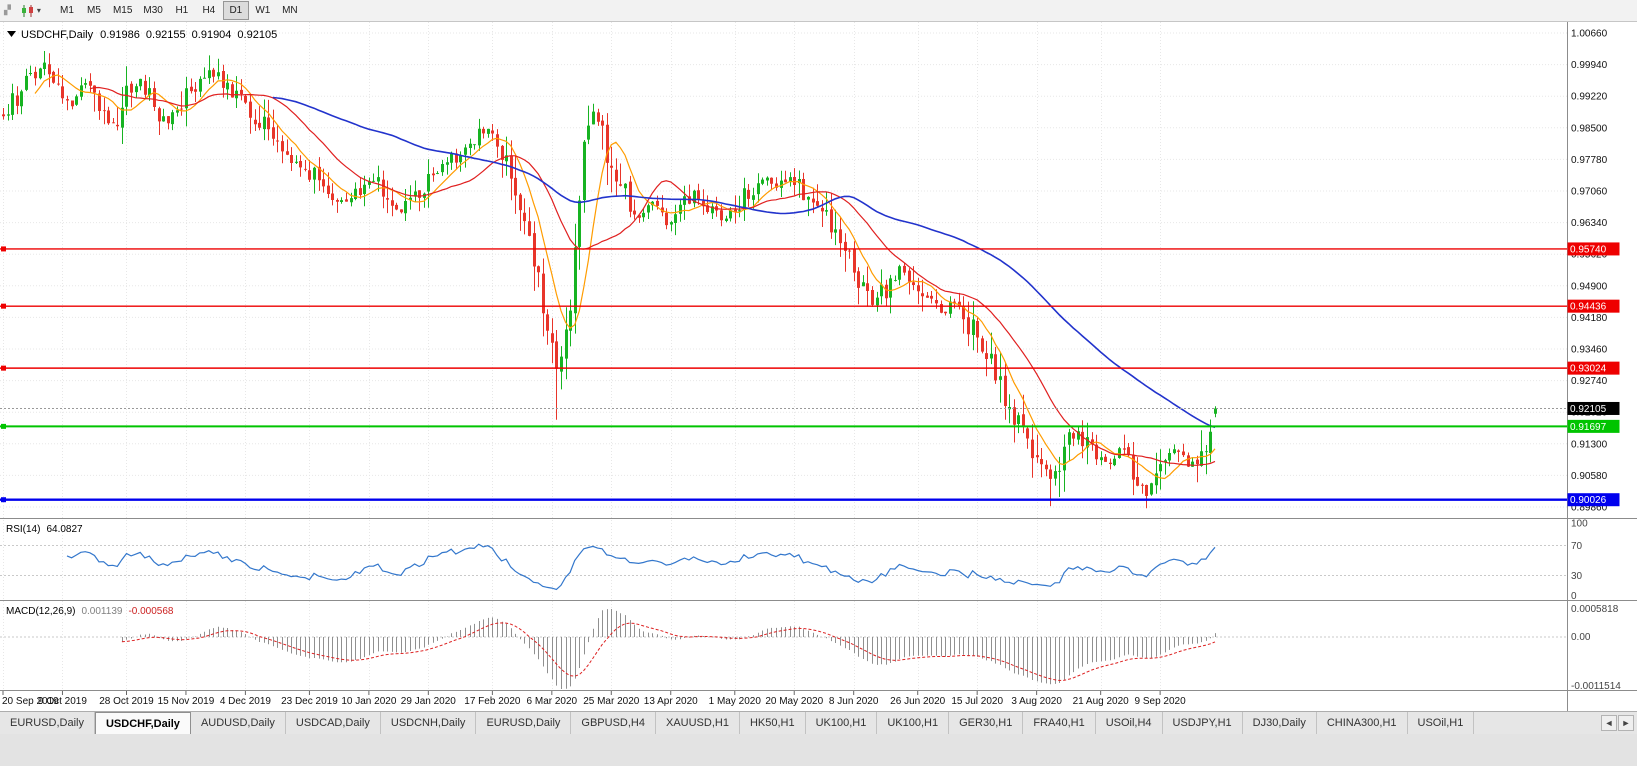 This screenshot has width=1637, height=766. I want to click on macd-label: MACD(12,26,9) 0.001139 -0.000568, so click(90, 611).